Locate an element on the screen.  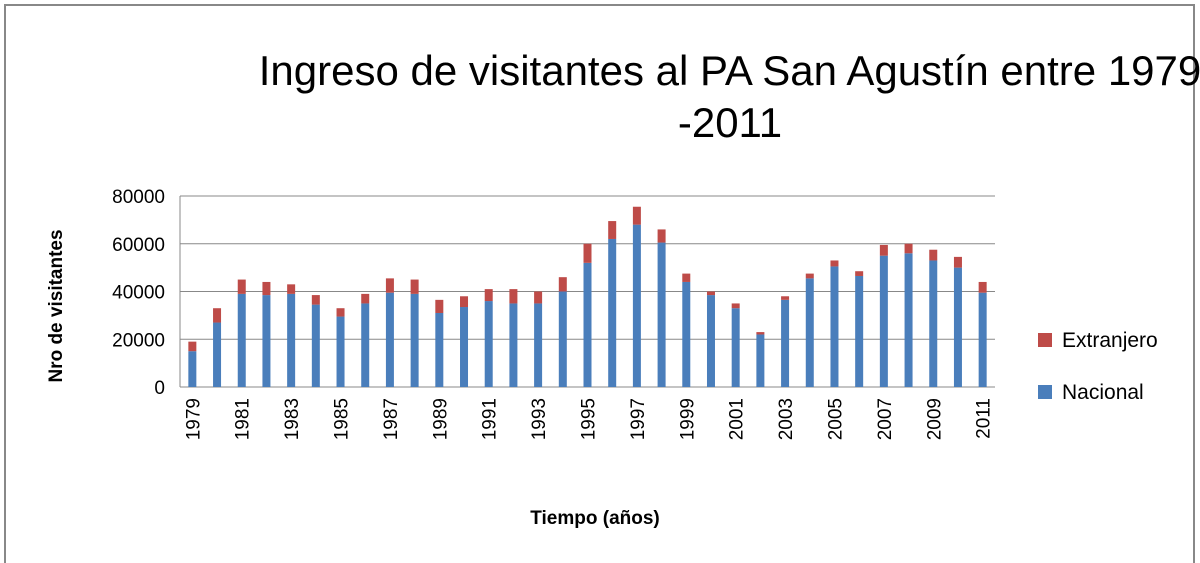
x-tick-label: 1985 is located at coordinates (342, 419).